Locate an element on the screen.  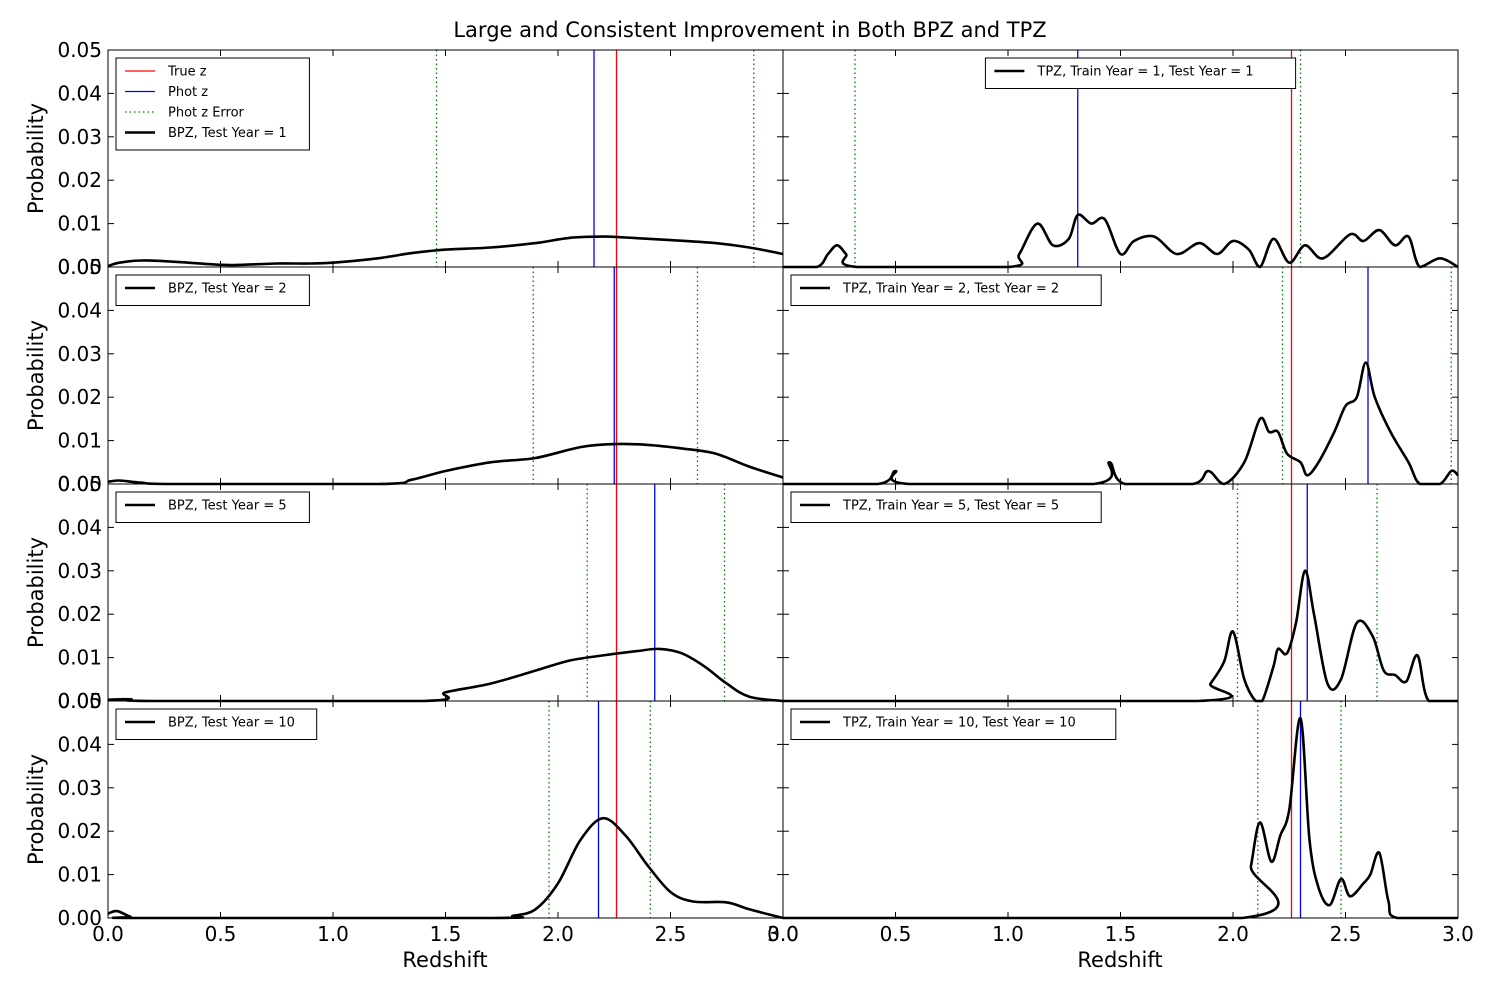
legend: TPZ, Train Year = 1, Test Year = 1 is located at coordinates (1140, 73).